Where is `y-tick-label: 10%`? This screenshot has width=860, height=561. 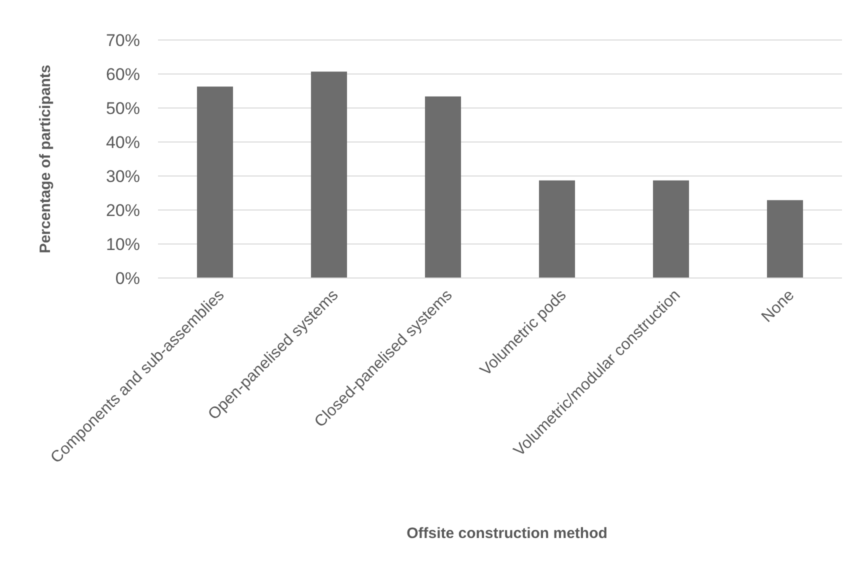
y-tick-label: 10% is located at coordinates (123, 244).